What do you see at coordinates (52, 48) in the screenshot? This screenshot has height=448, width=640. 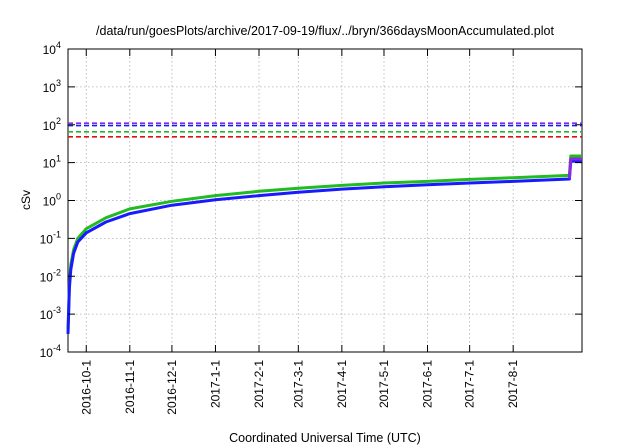 I see `y-tick-label: 10⁴` at bounding box center [52, 48].